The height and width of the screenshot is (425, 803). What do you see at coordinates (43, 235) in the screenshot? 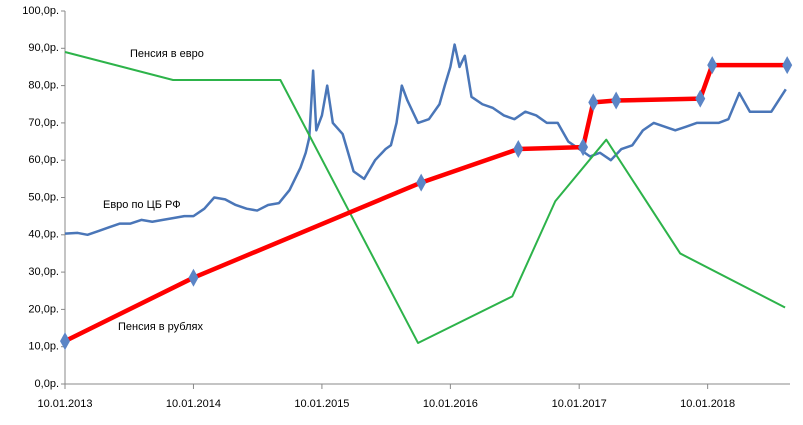
I see `y-tick-label: 40,0р.` at bounding box center [43, 235].